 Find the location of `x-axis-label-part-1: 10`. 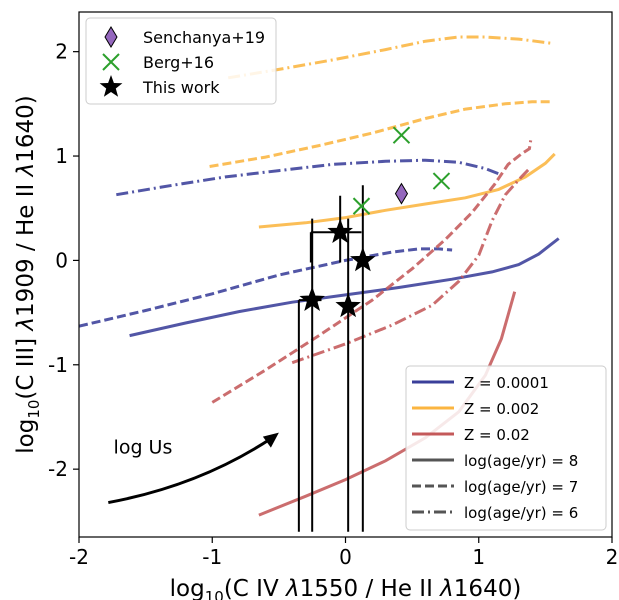

x-axis-label-part-1: 10 is located at coordinates (214, 594).